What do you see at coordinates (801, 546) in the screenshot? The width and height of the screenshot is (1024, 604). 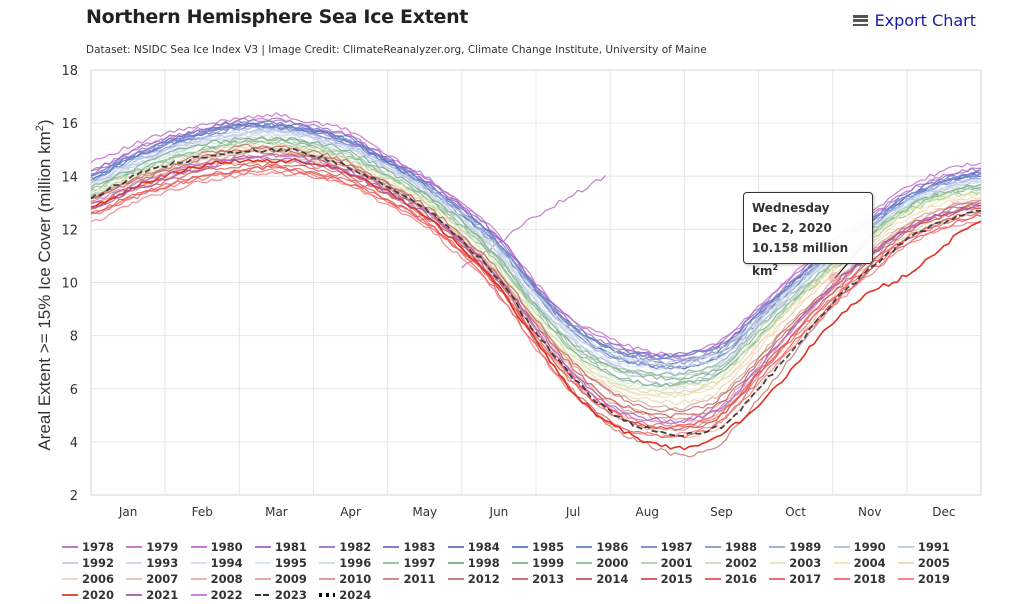 I see `legend-item-1989: 1989` at bounding box center [801, 546].